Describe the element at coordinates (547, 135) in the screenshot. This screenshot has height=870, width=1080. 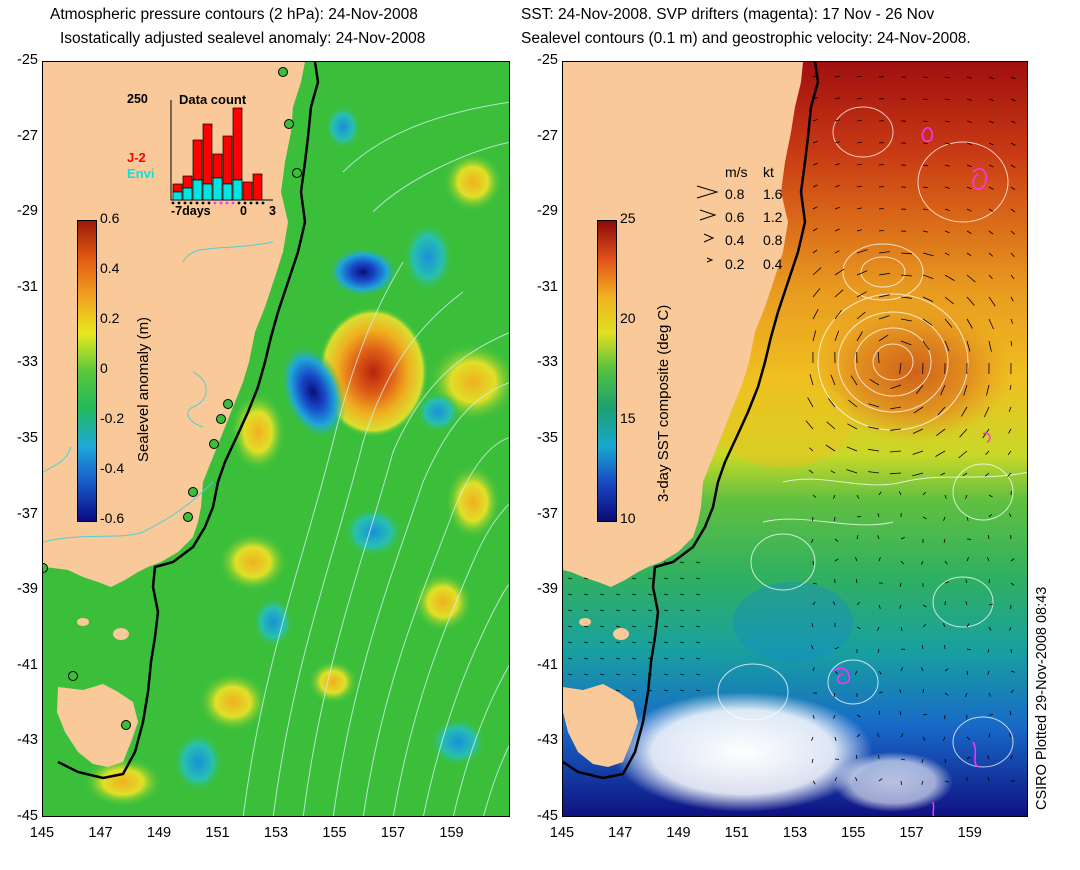
I see `right-ytick: -27` at that location.